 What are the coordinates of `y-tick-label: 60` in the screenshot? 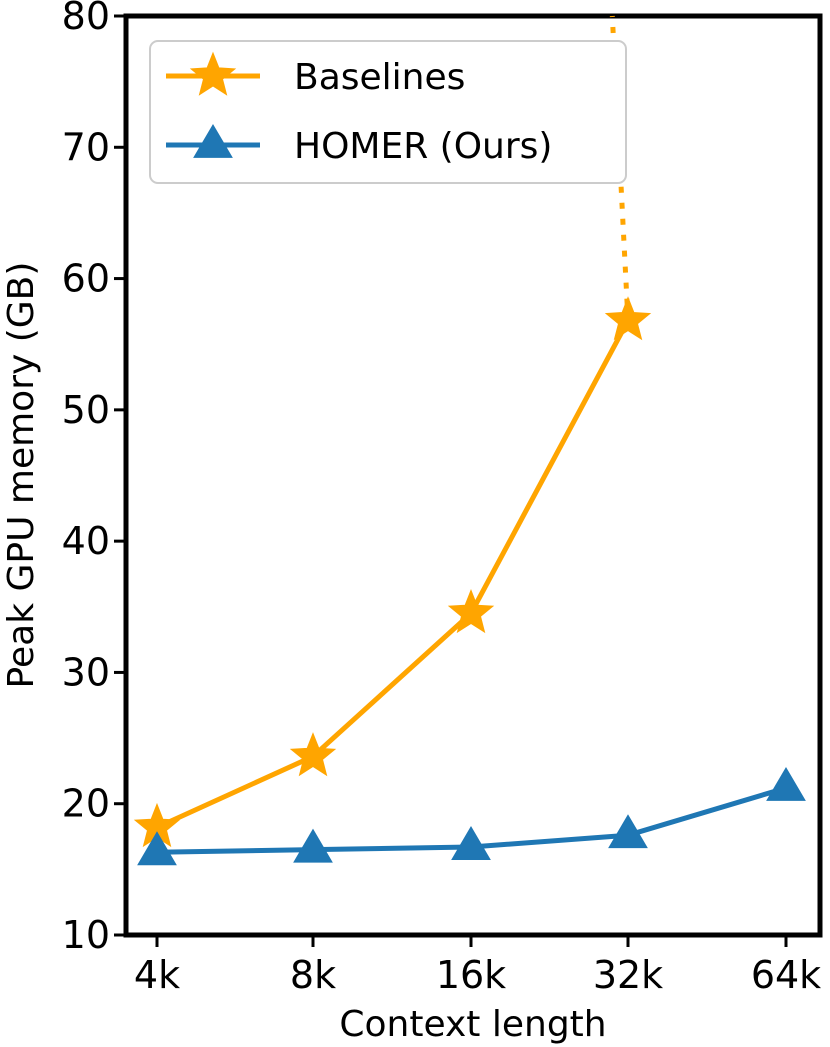 It's located at (86, 279).